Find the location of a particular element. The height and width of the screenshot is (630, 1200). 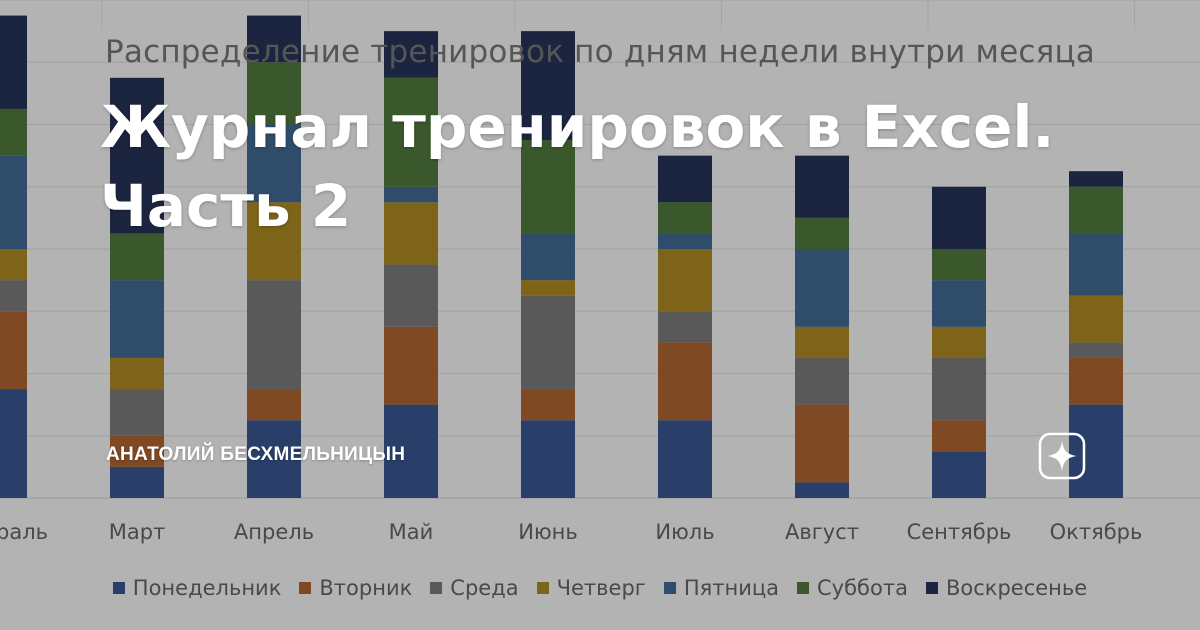

x-tick-label: Сентябрь is located at coordinates (959, 532).